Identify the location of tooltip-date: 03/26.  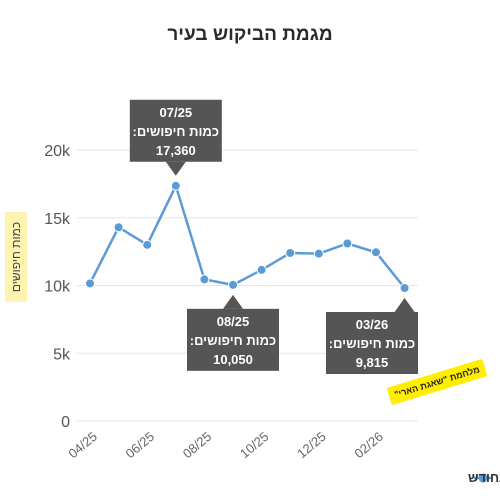
(372, 324).